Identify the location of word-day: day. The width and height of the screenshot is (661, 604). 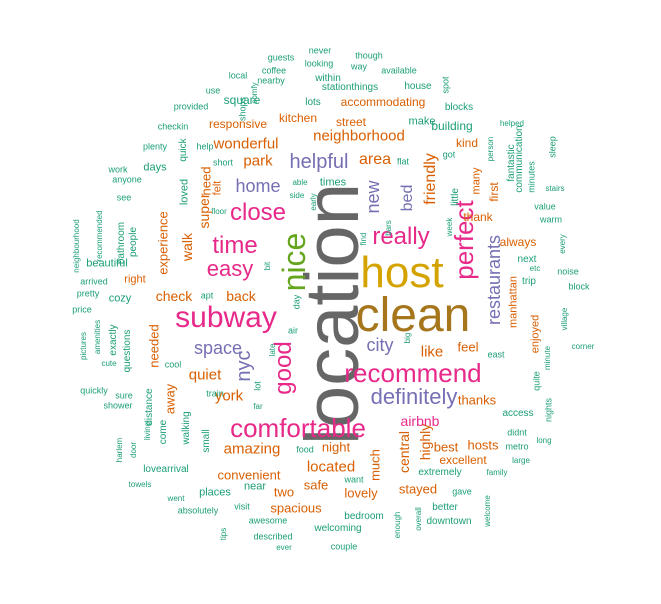
(296, 302).